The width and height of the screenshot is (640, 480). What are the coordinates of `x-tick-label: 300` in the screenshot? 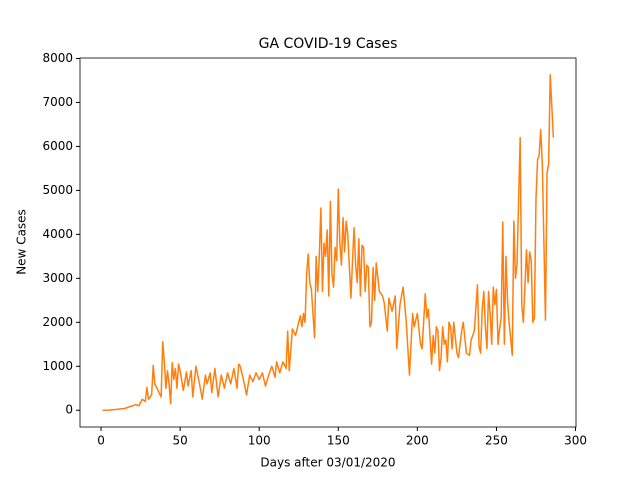 It's located at (575, 441).